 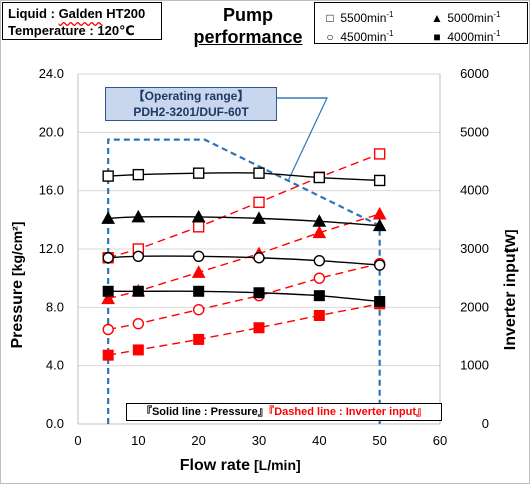 I want to click on y2-tick-label: 4000, so click(x=474, y=190).